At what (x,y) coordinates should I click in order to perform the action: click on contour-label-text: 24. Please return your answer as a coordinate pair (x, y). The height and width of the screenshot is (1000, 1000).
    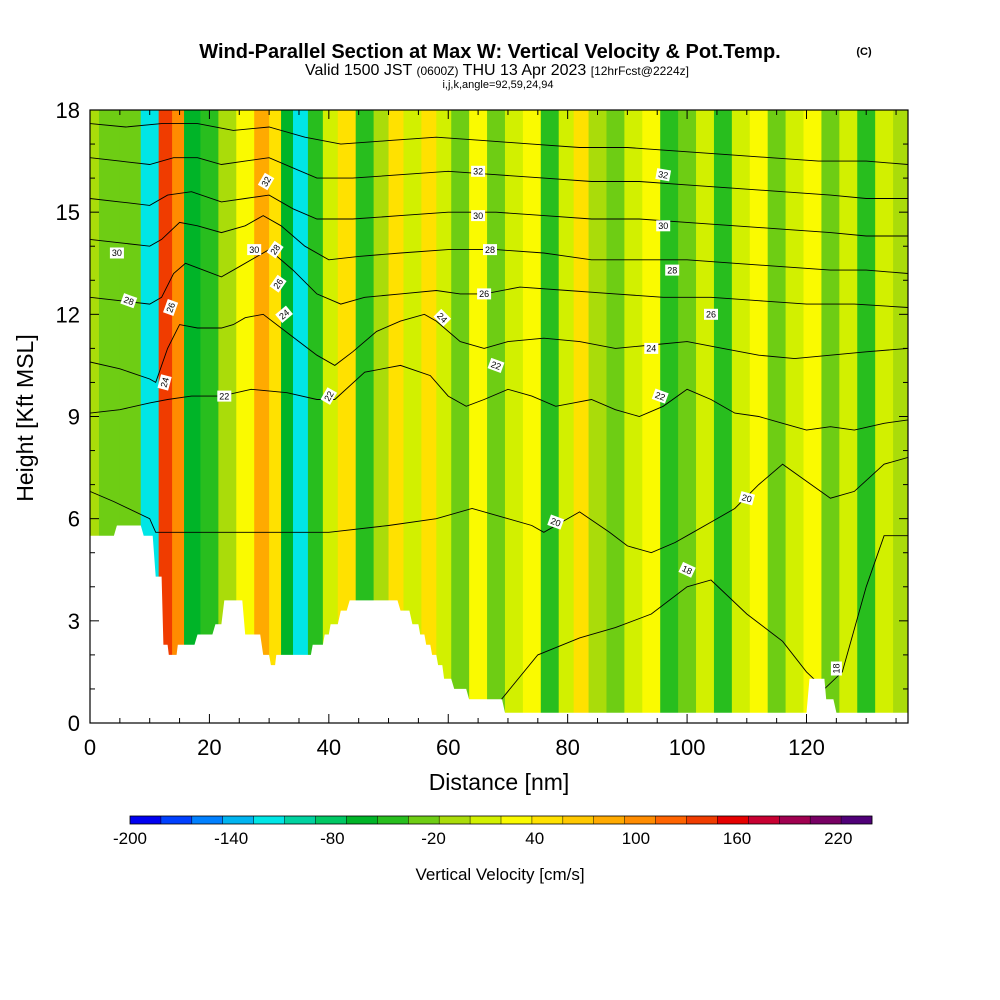
    Looking at the image, I should click on (284, 314).